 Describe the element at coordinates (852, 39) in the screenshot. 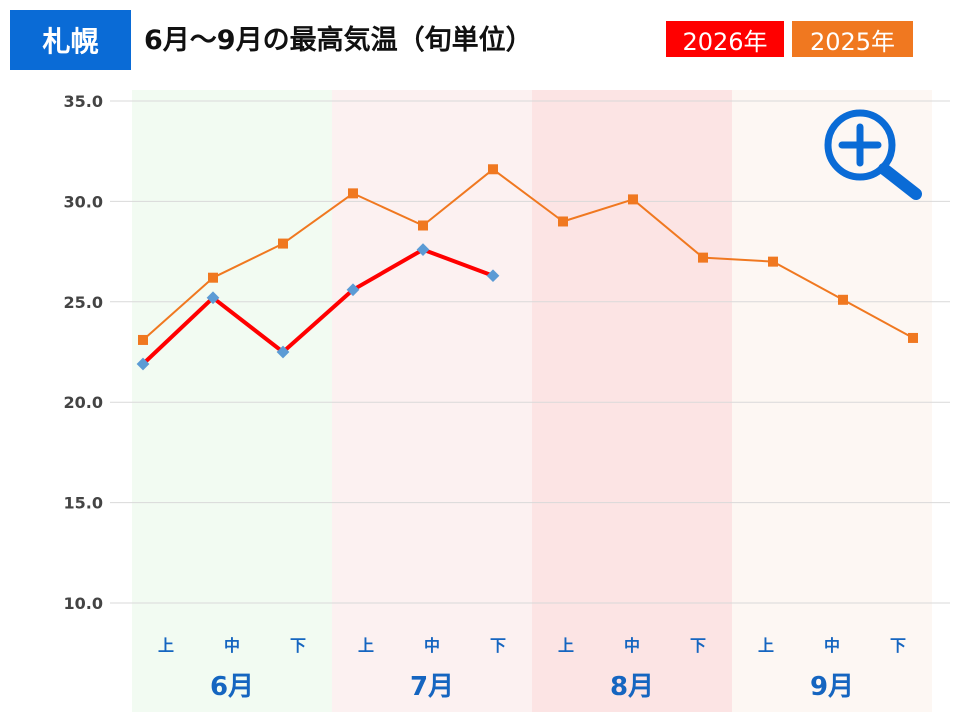

I see `legend-2025: 2025年` at that location.